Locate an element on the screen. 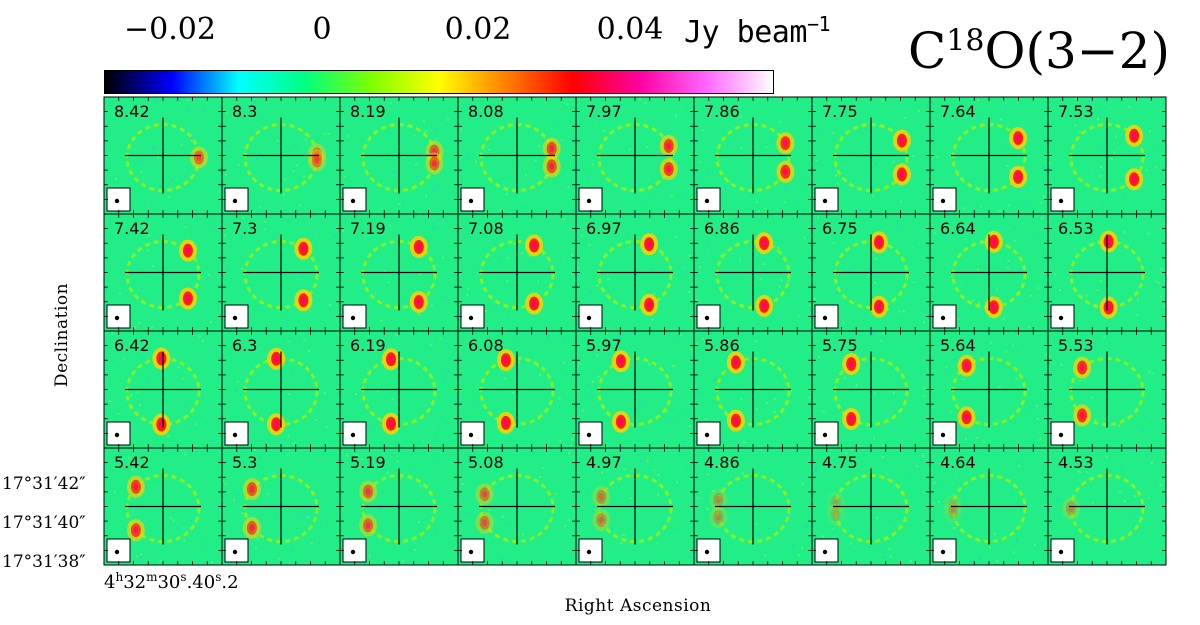 This screenshot has height=625, width=1200. line-title-superscript: 18 is located at coordinates (965, 41).